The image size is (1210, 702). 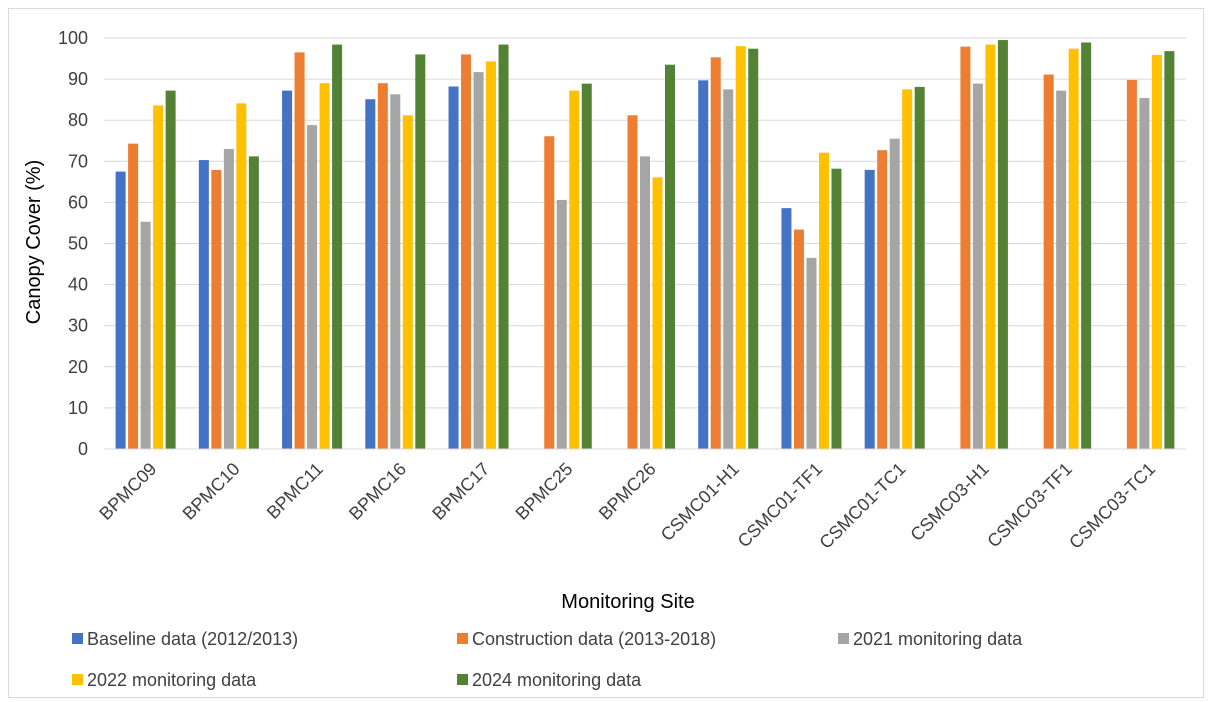 I want to click on legend-item: 2022 monitoring data, so click(x=164, y=680).